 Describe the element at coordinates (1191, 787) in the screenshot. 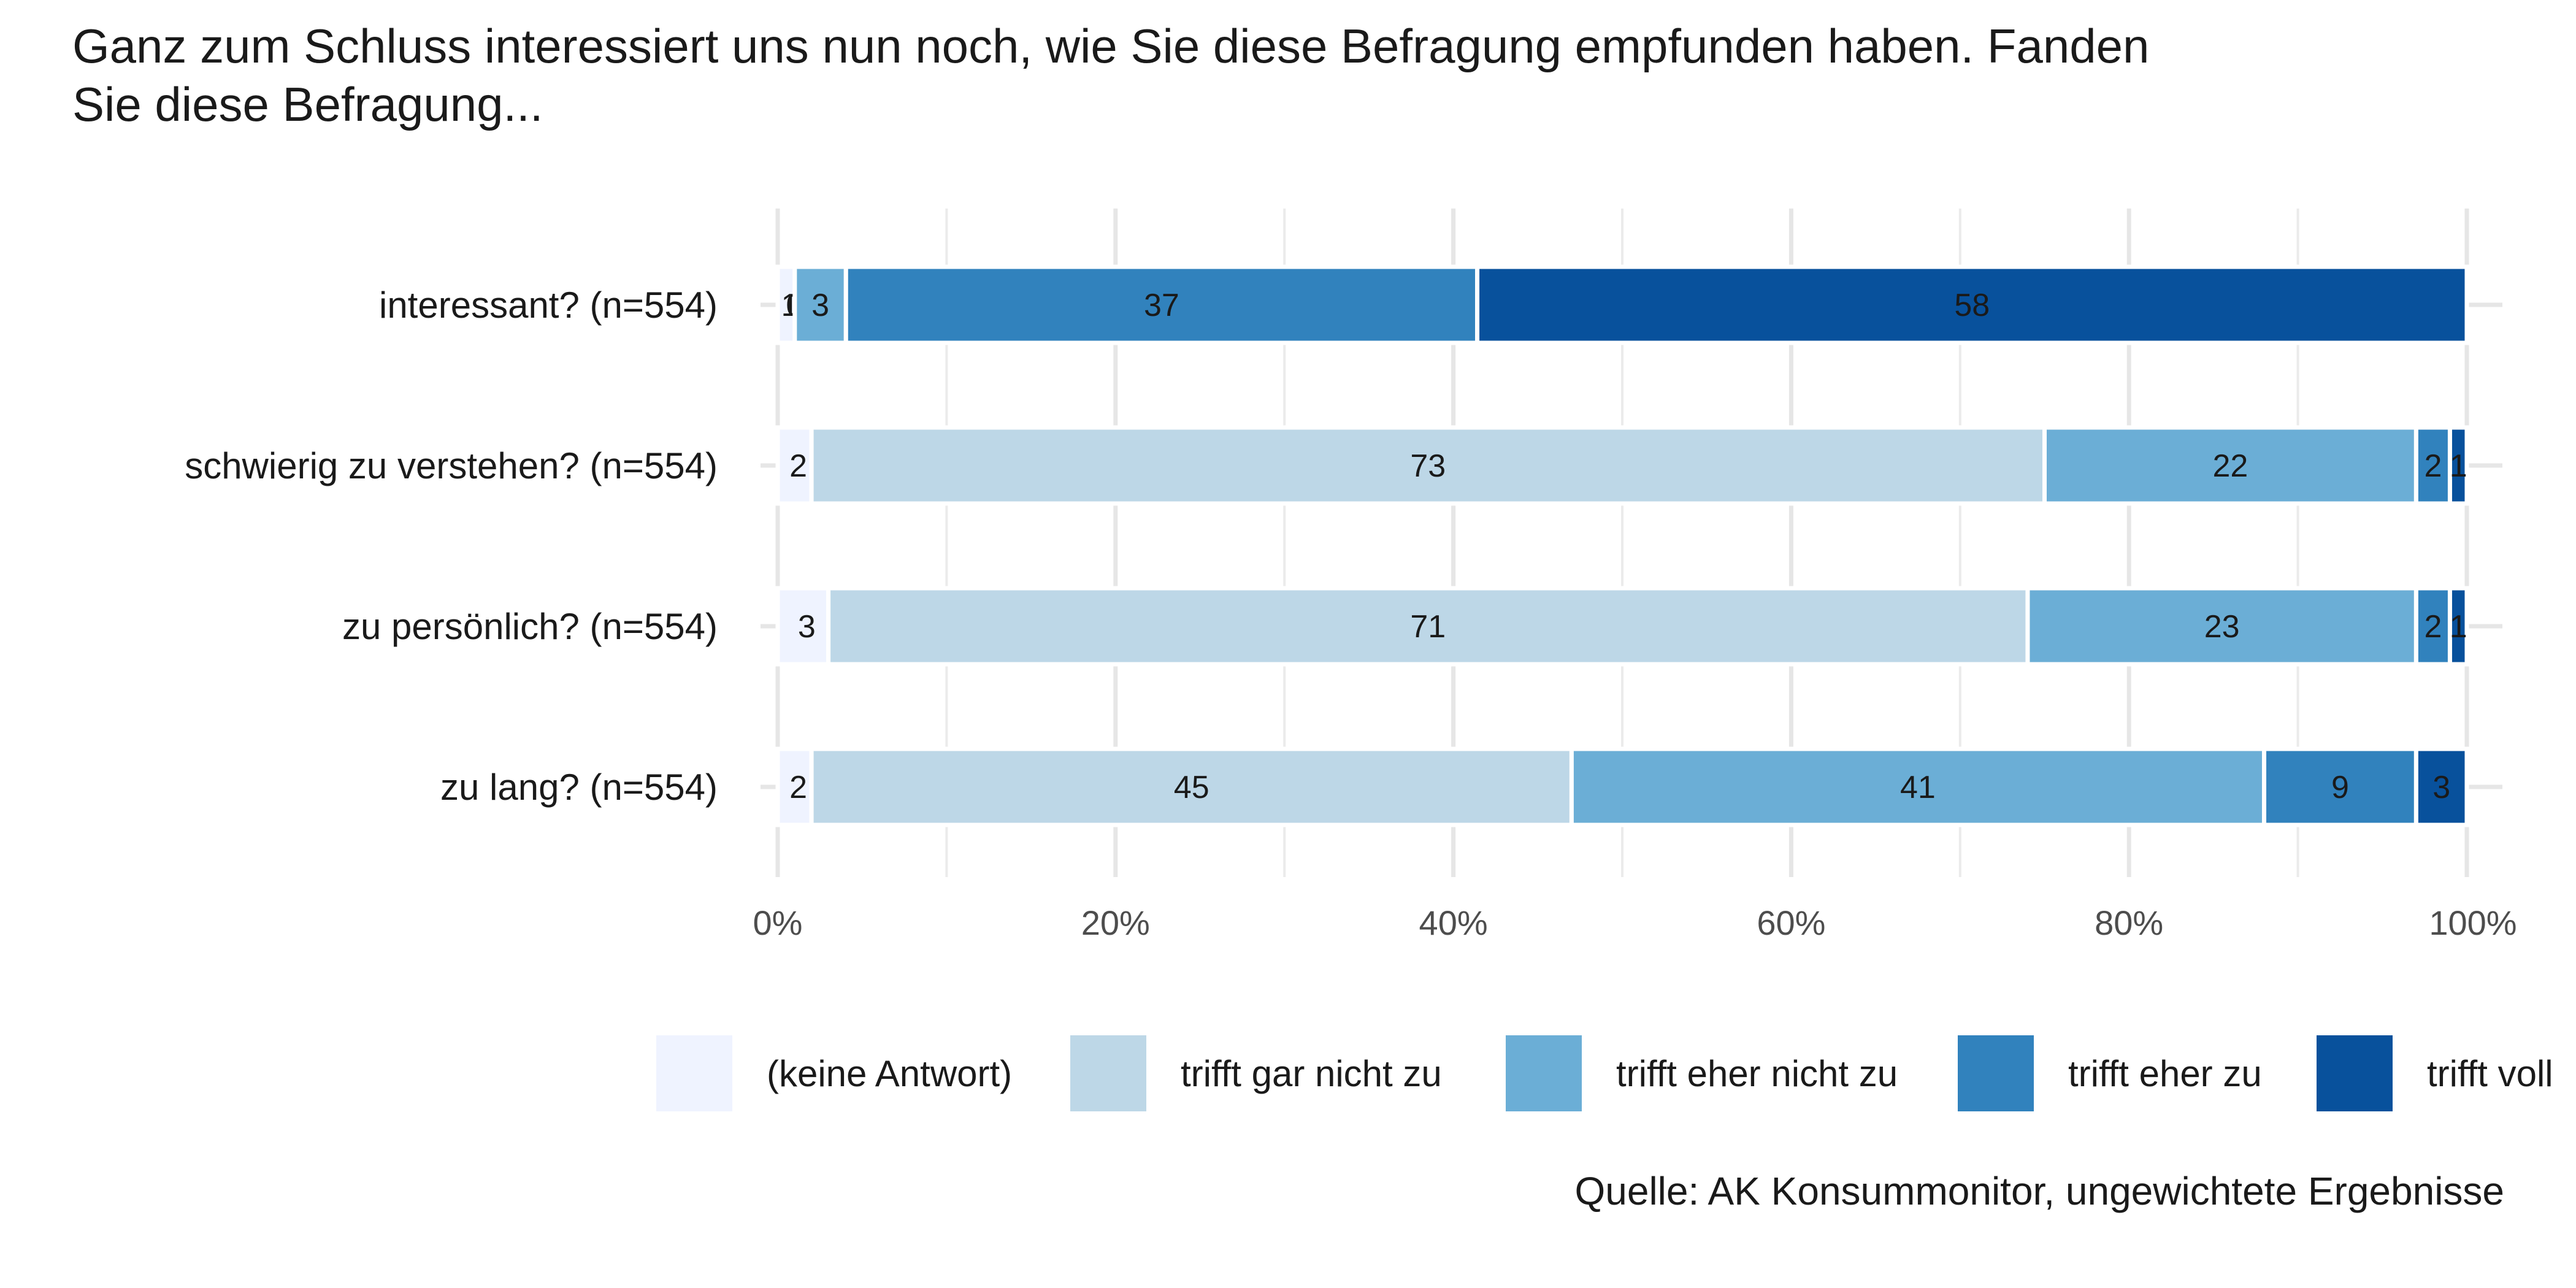

I see `bar-value-label: 45` at that location.